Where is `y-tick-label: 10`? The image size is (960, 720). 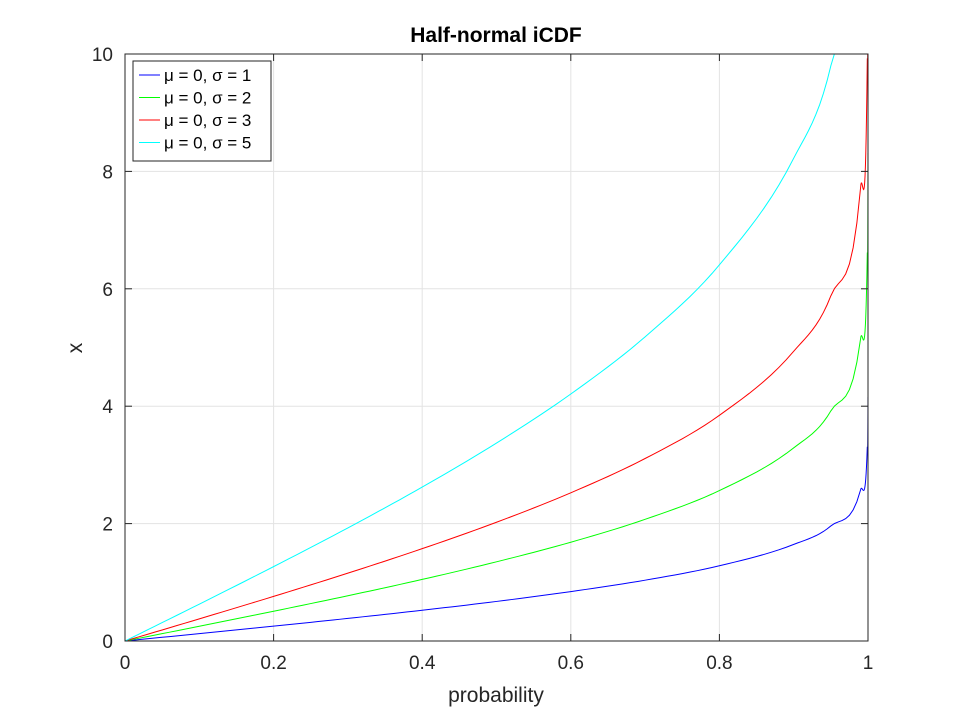
y-tick-label: 10 is located at coordinates (102, 55).